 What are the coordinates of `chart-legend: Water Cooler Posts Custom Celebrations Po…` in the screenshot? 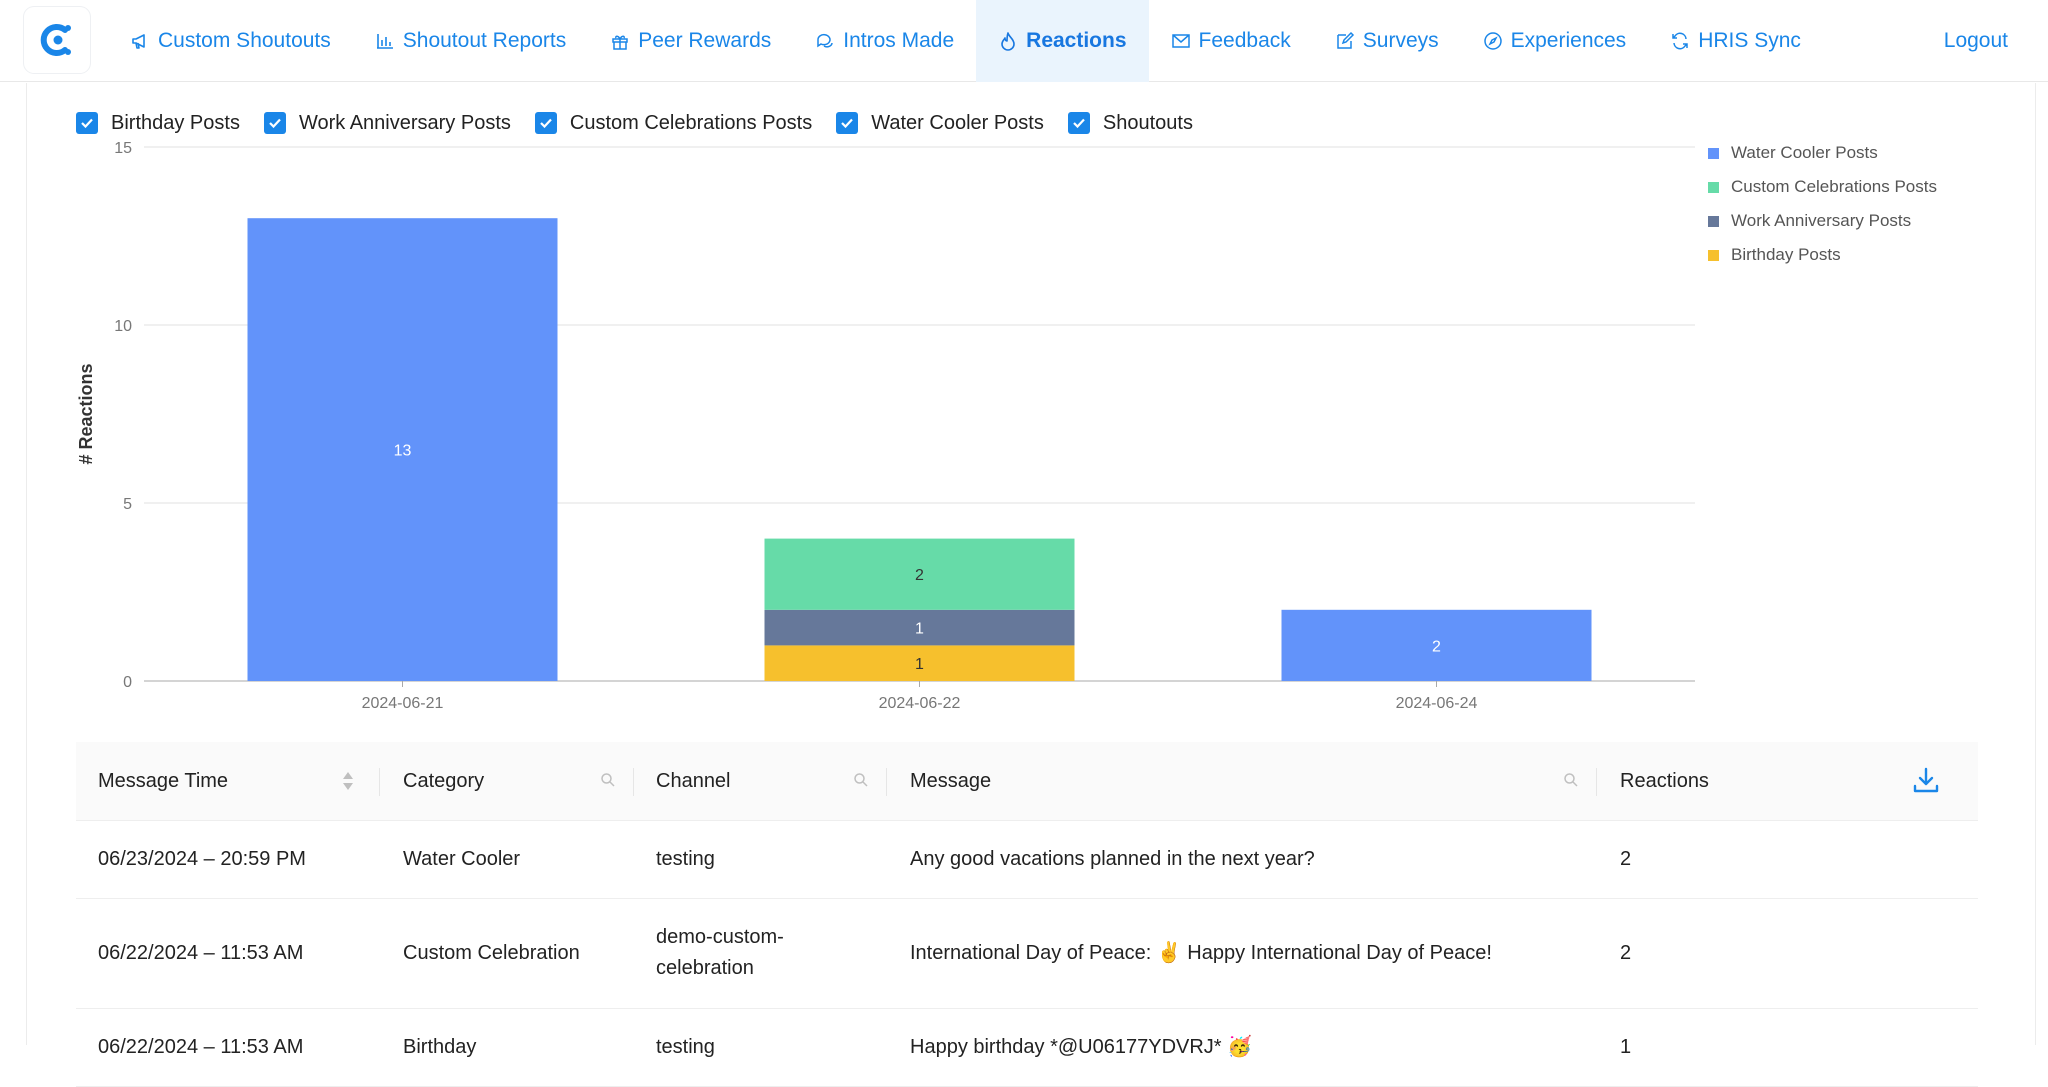 It's located at (1822, 204).